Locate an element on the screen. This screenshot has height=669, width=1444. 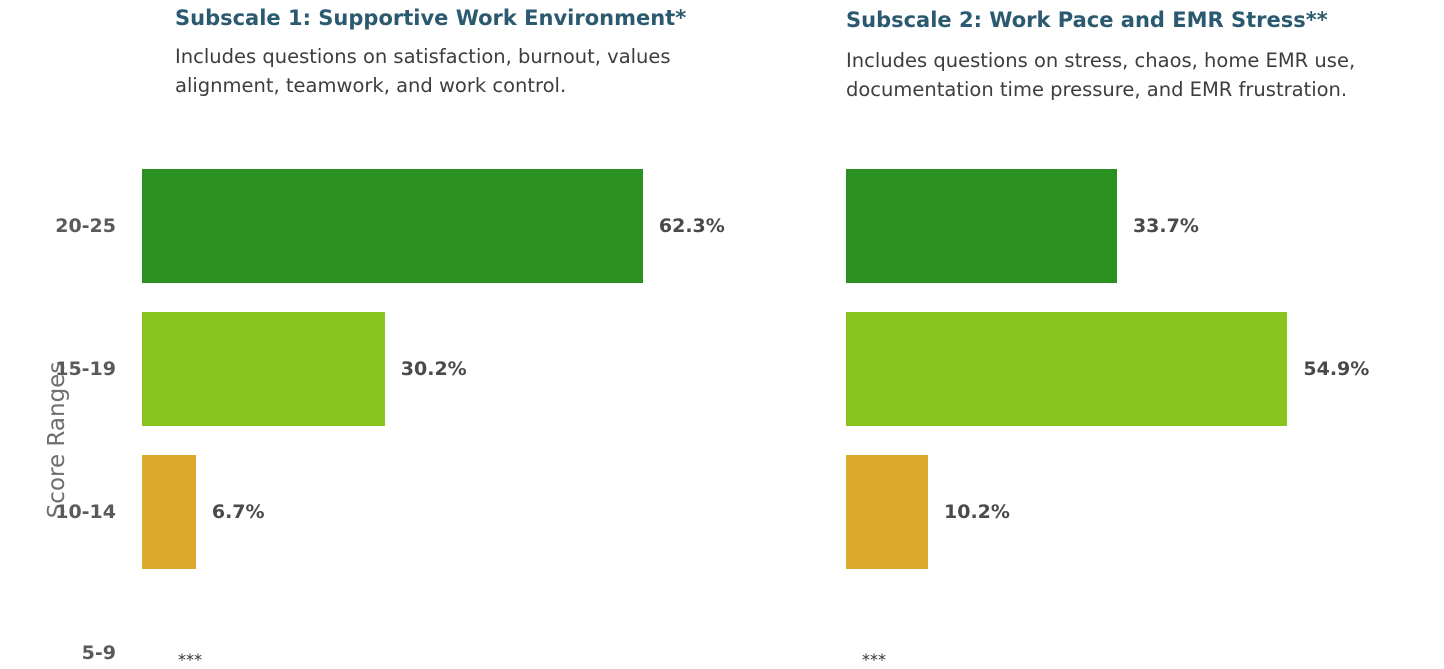
tick-label-20-25: 20-25 is located at coordinates (85, 226).